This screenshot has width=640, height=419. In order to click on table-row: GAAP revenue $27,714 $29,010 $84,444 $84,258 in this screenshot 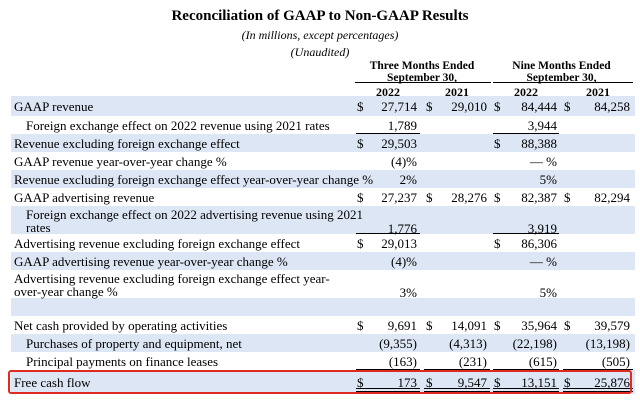, I will do `click(323, 106)`.